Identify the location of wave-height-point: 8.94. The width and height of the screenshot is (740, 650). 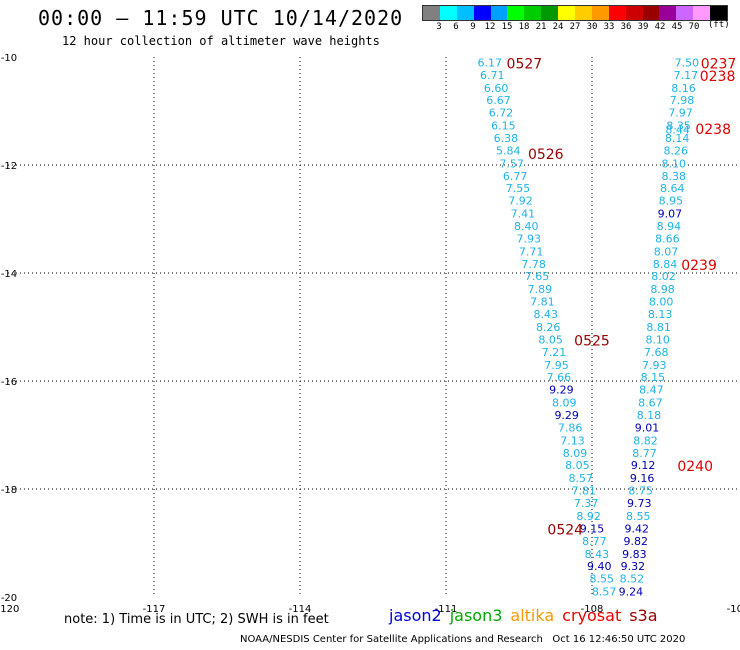
(669, 226).